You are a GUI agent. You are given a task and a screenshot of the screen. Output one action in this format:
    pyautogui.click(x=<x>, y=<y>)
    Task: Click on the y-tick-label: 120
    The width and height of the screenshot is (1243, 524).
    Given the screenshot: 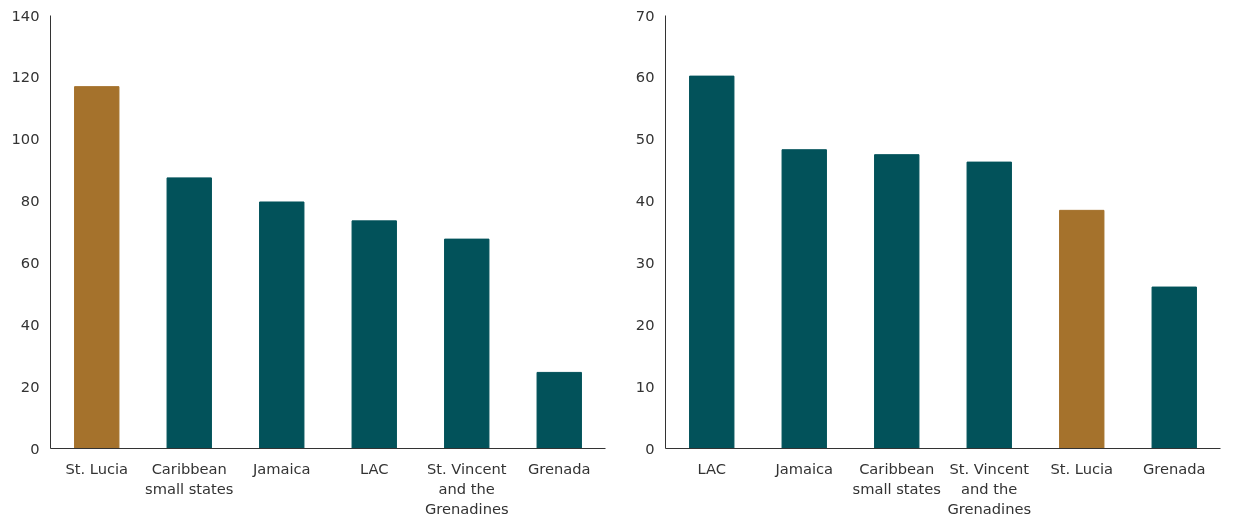 What is the action you would take?
    pyautogui.click(x=25, y=77)
    